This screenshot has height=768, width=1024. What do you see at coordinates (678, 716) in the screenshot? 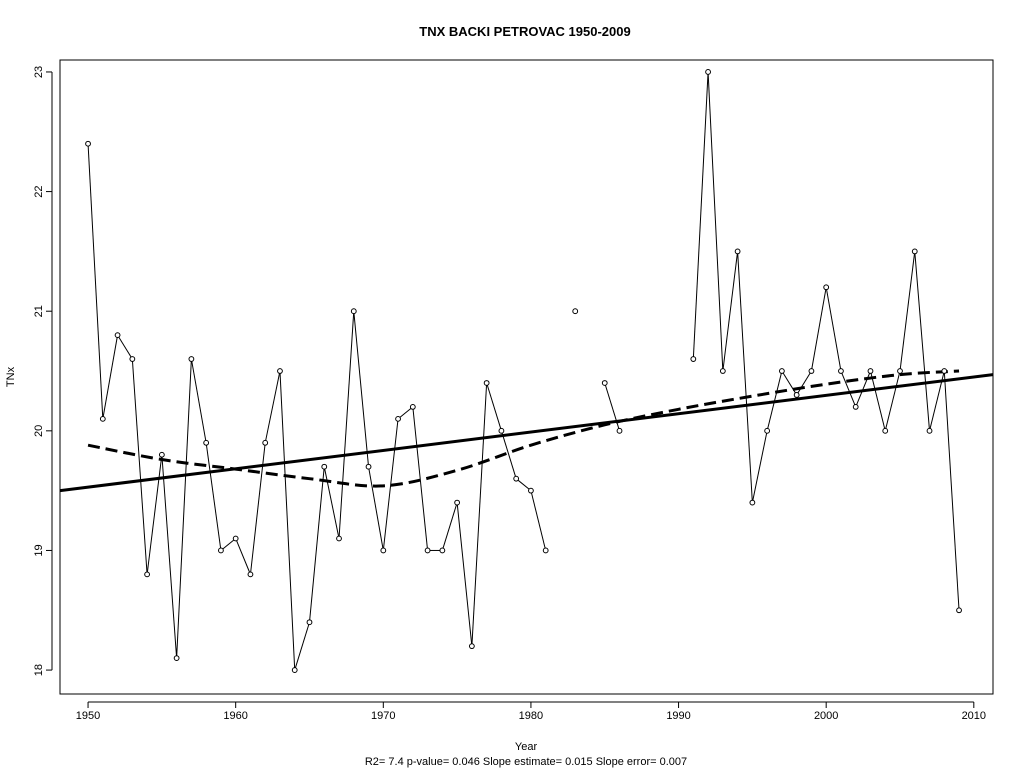
I see `x-tick-label: 1990` at bounding box center [678, 716].